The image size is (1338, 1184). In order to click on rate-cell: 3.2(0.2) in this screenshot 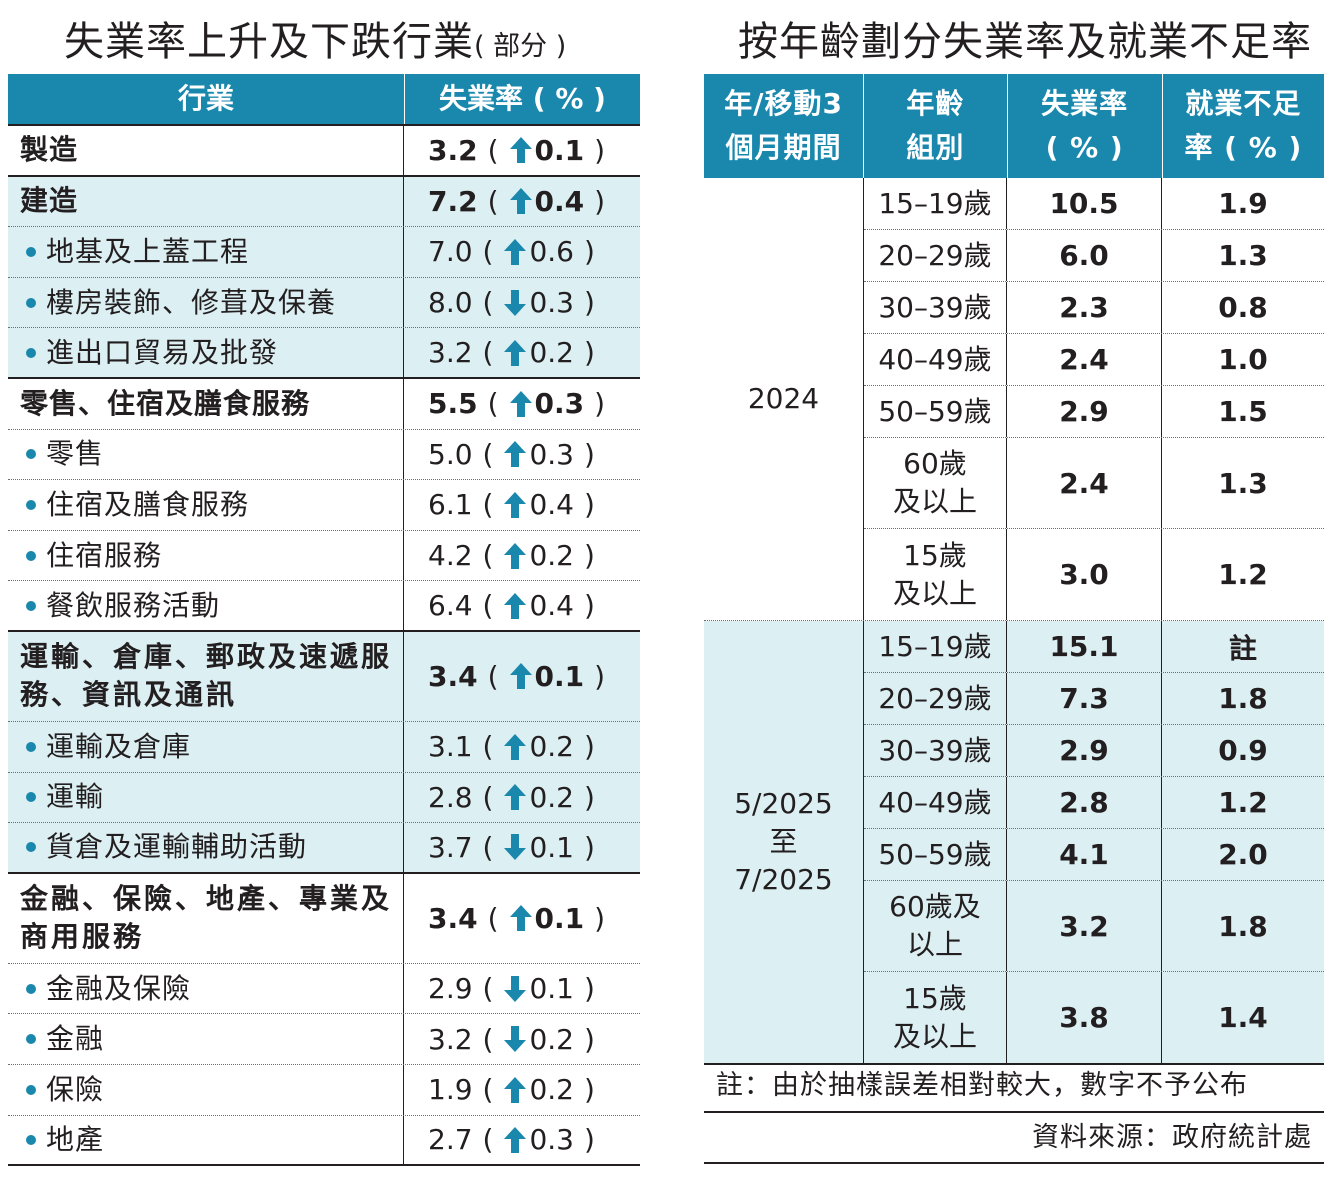, I will do `click(511, 1039)`.